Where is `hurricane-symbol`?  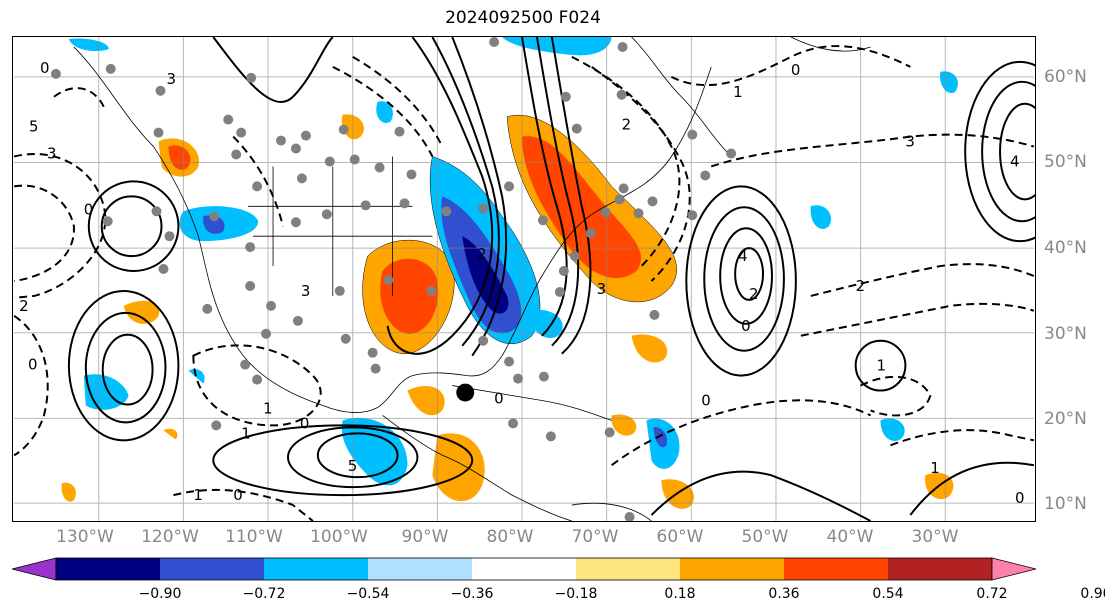 hurricane-symbol is located at coordinates (465, 392).